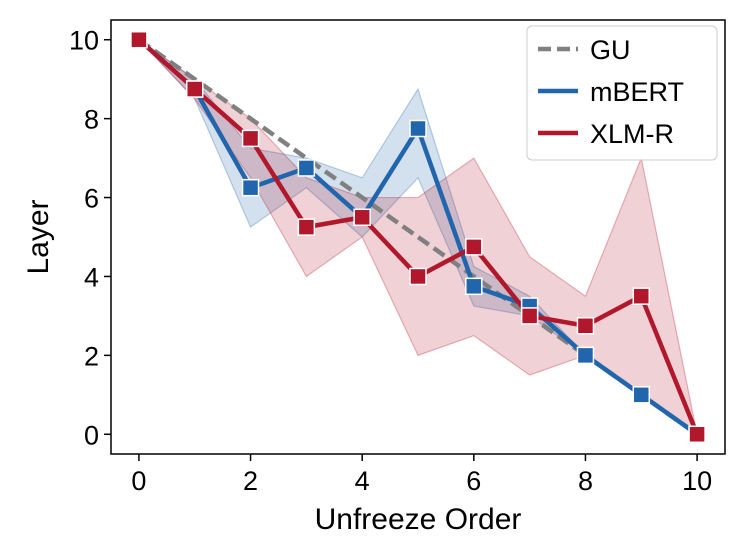 The width and height of the screenshot is (747, 560). Describe the element at coordinates (637, 92) in the screenshot. I see `legend-label-mbert: mBERT` at that location.